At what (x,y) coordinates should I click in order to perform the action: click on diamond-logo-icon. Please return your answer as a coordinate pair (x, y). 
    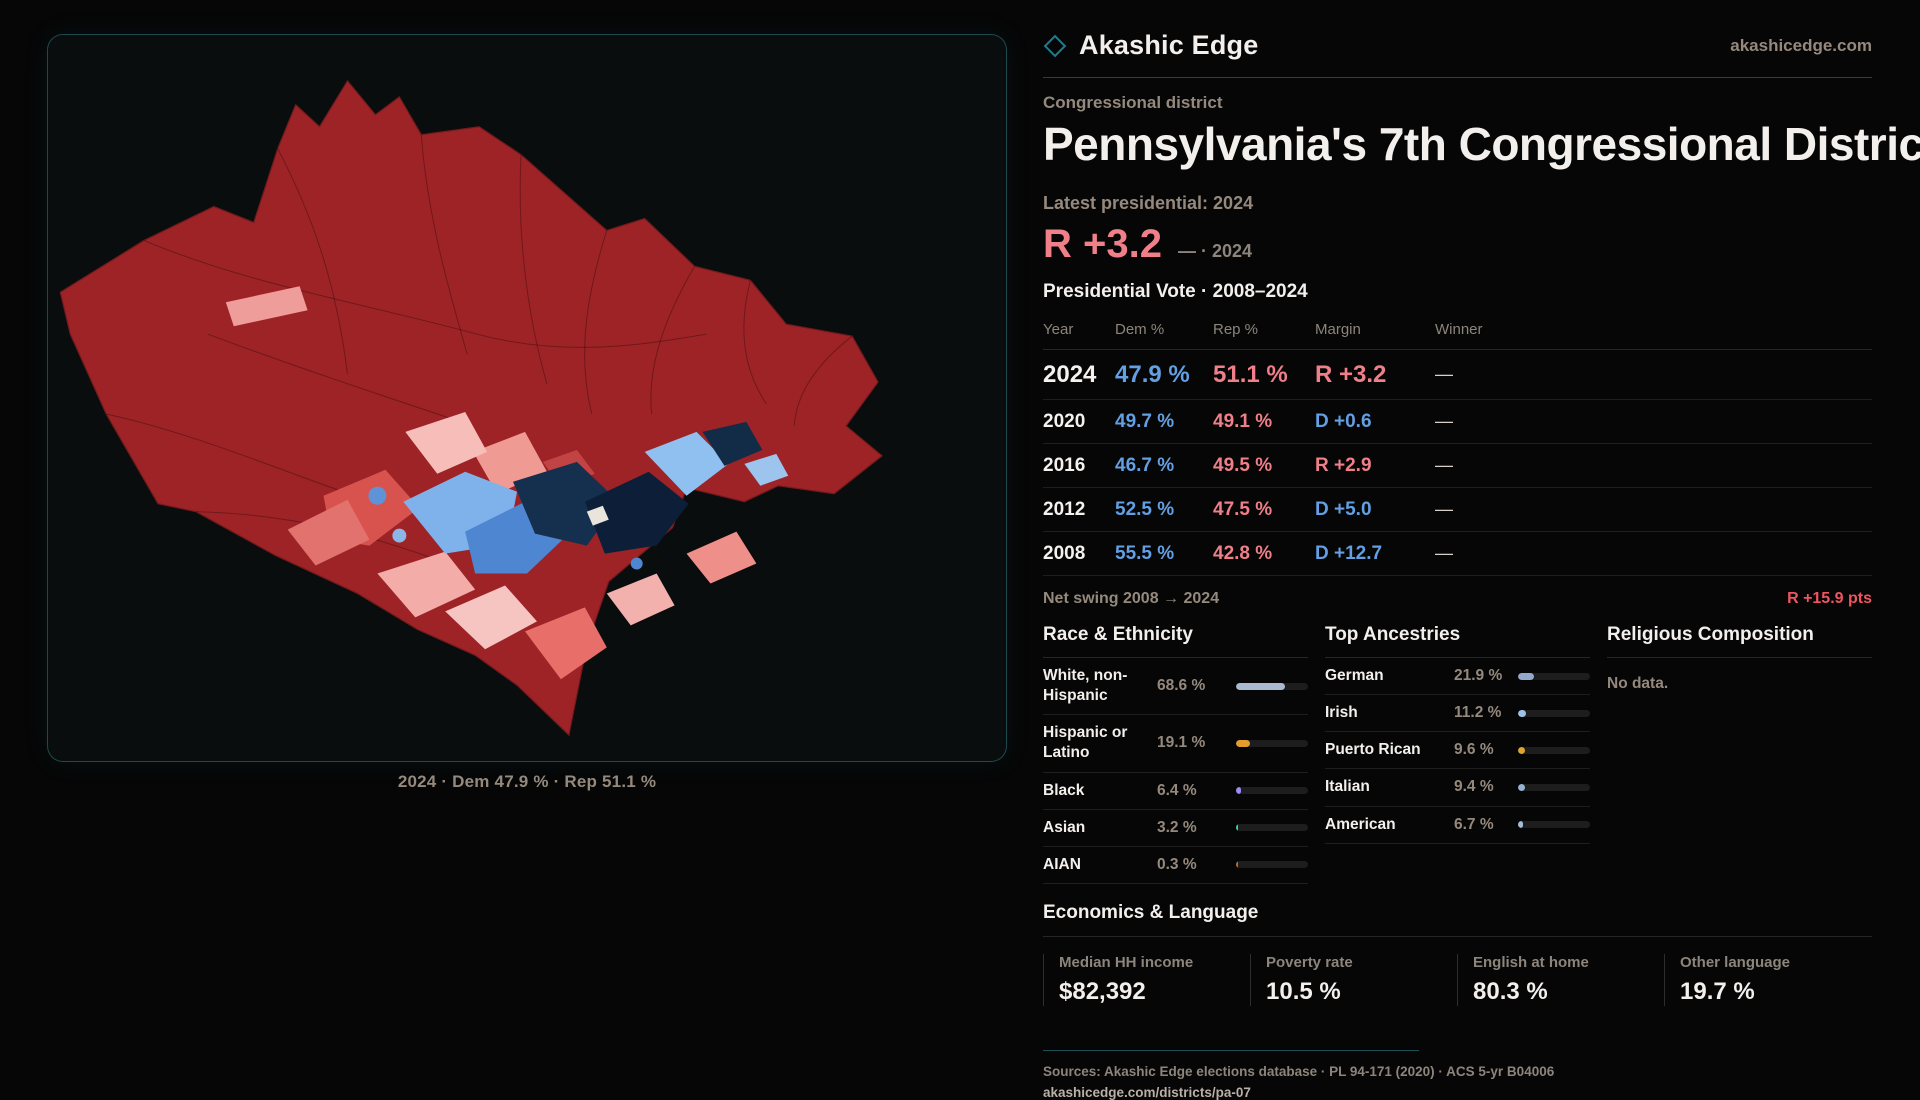
    Looking at the image, I should click on (1055, 45).